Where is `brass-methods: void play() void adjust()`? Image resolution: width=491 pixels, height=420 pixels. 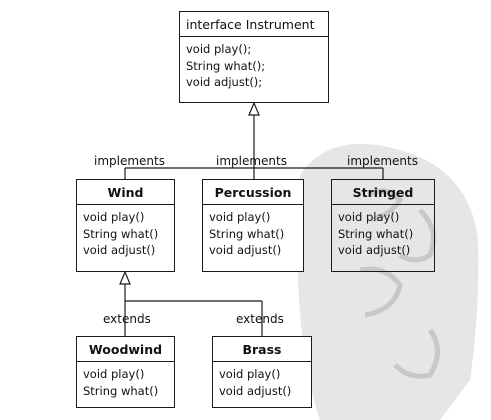
brass-methods: void play() void adjust() is located at coordinates (262, 381).